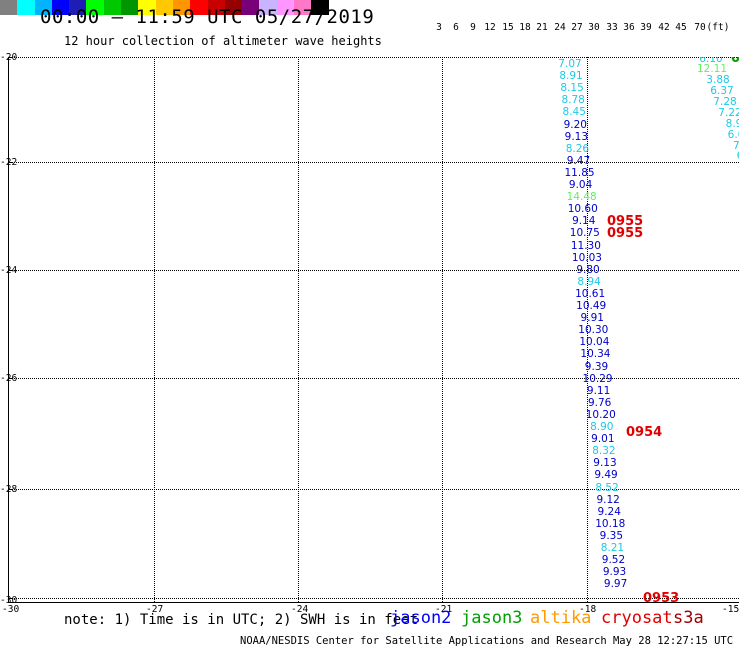 This screenshot has width=740, height=650. What do you see at coordinates (602, 427) in the screenshot?
I see `wave-height-value: 8.90` at bounding box center [602, 427].